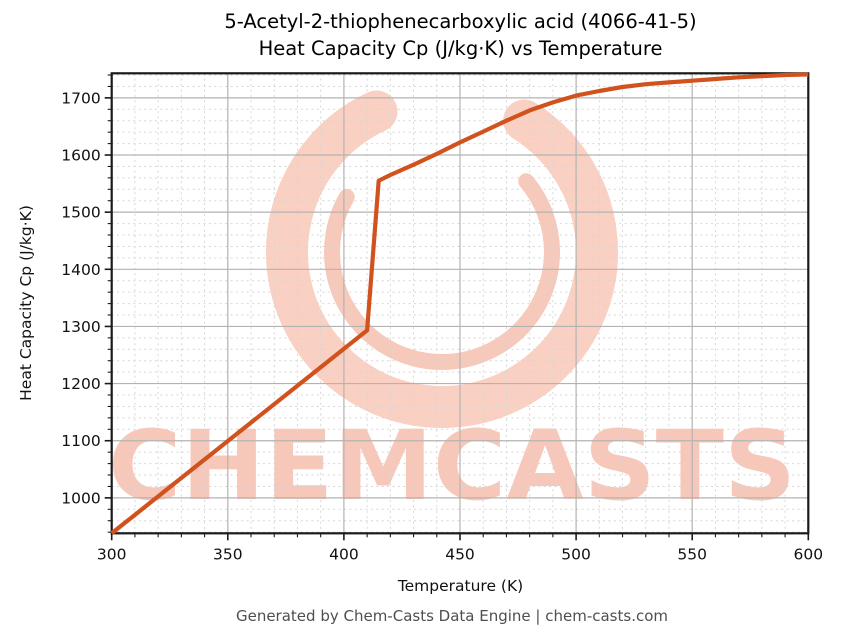 The height and width of the screenshot is (644, 843). Describe the element at coordinates (809, 554) in the screenshot. I see `x-tick-label: 600` at that location.